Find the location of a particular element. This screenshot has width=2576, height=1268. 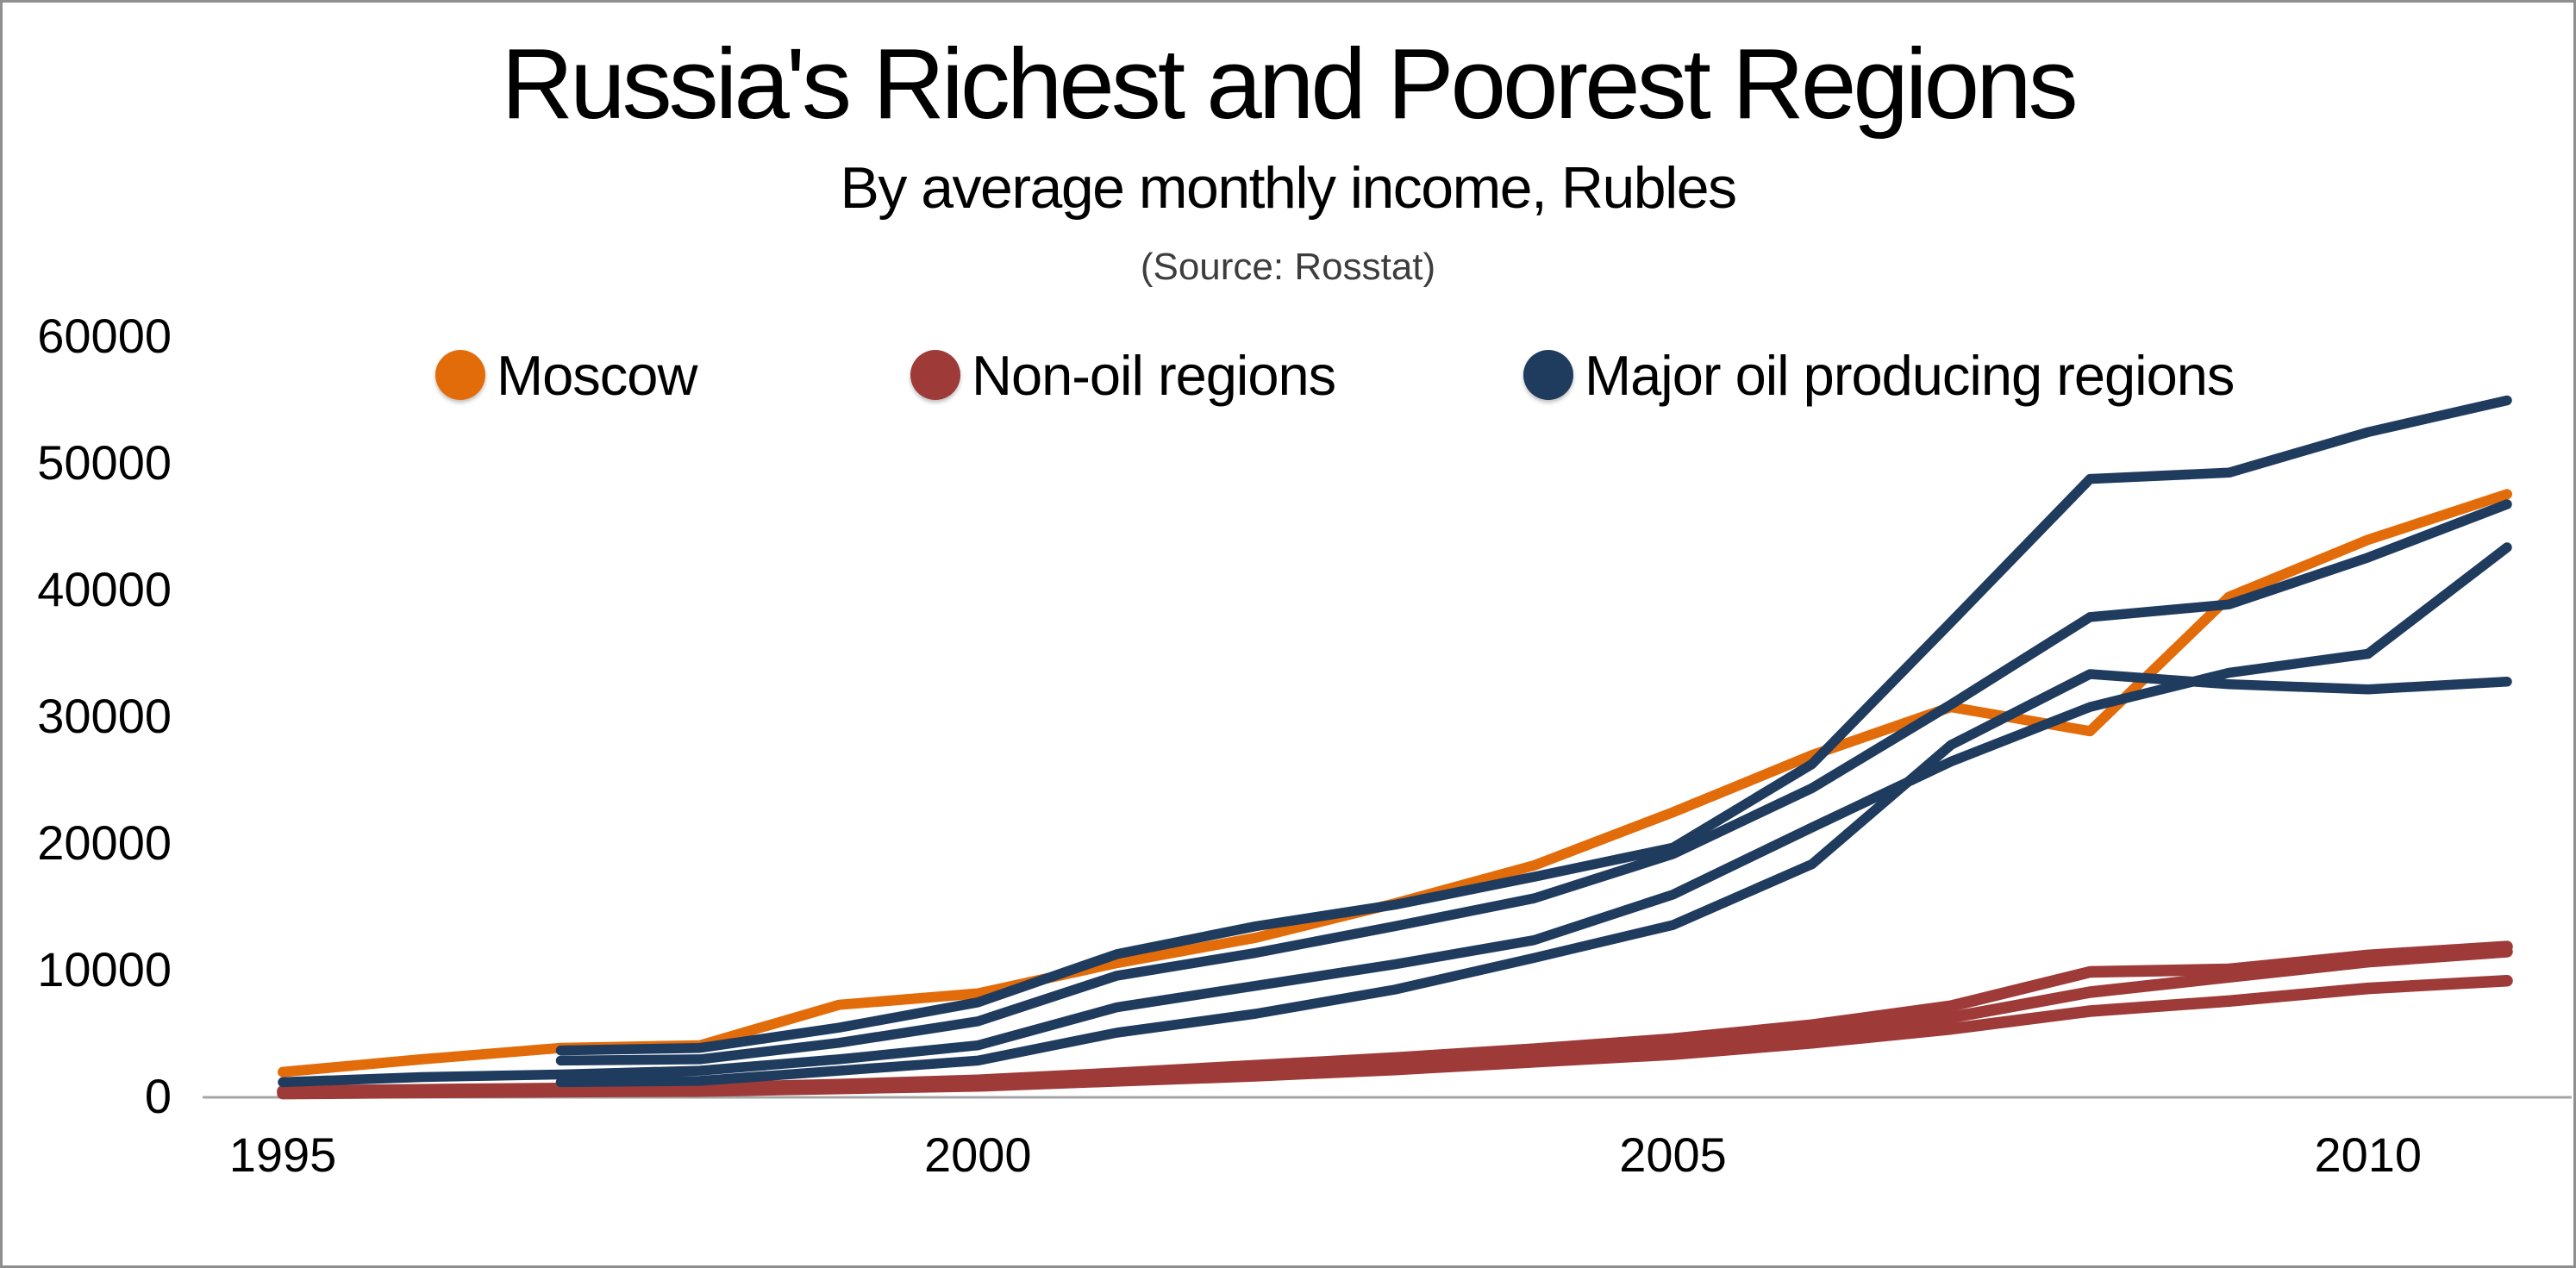

y-tick-label-0: 0 is located at coordinates (158, 1096).